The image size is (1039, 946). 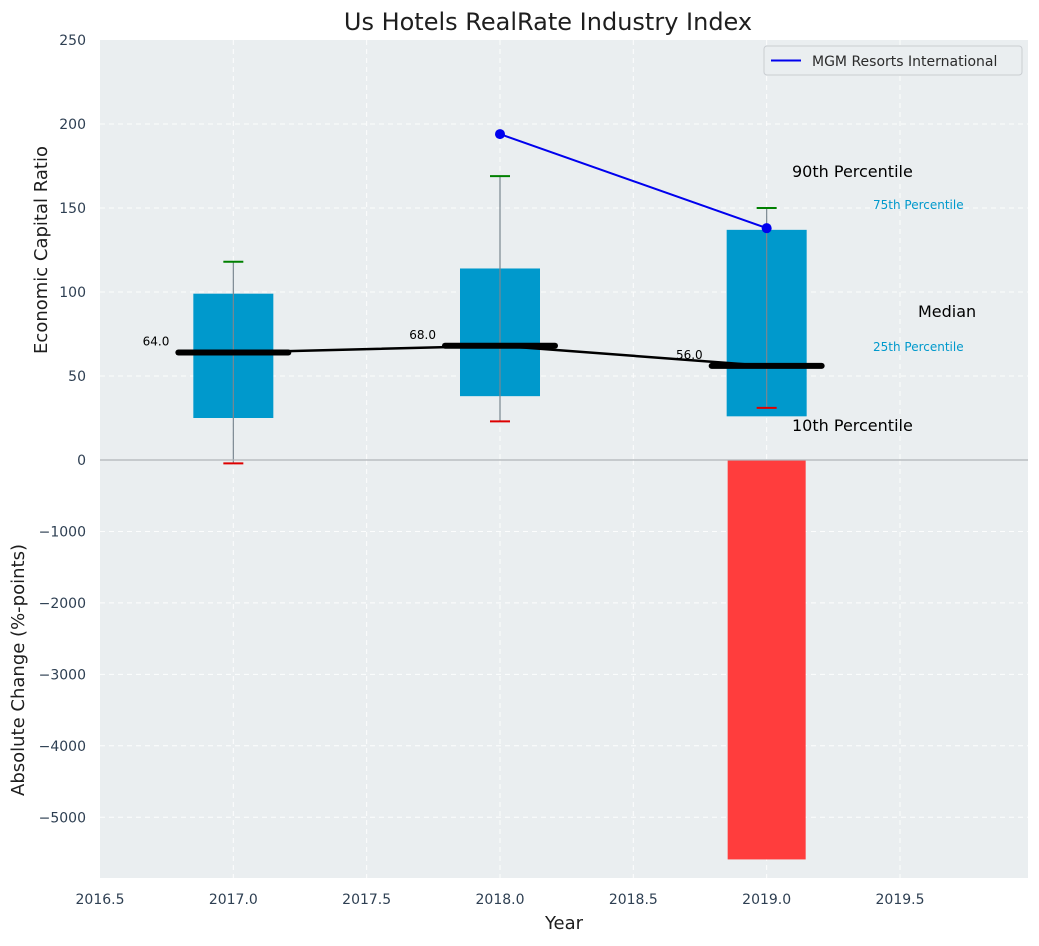 I want to click on top-y-axis-title: Economic Capital Ratio, so click(x=41, y=250).